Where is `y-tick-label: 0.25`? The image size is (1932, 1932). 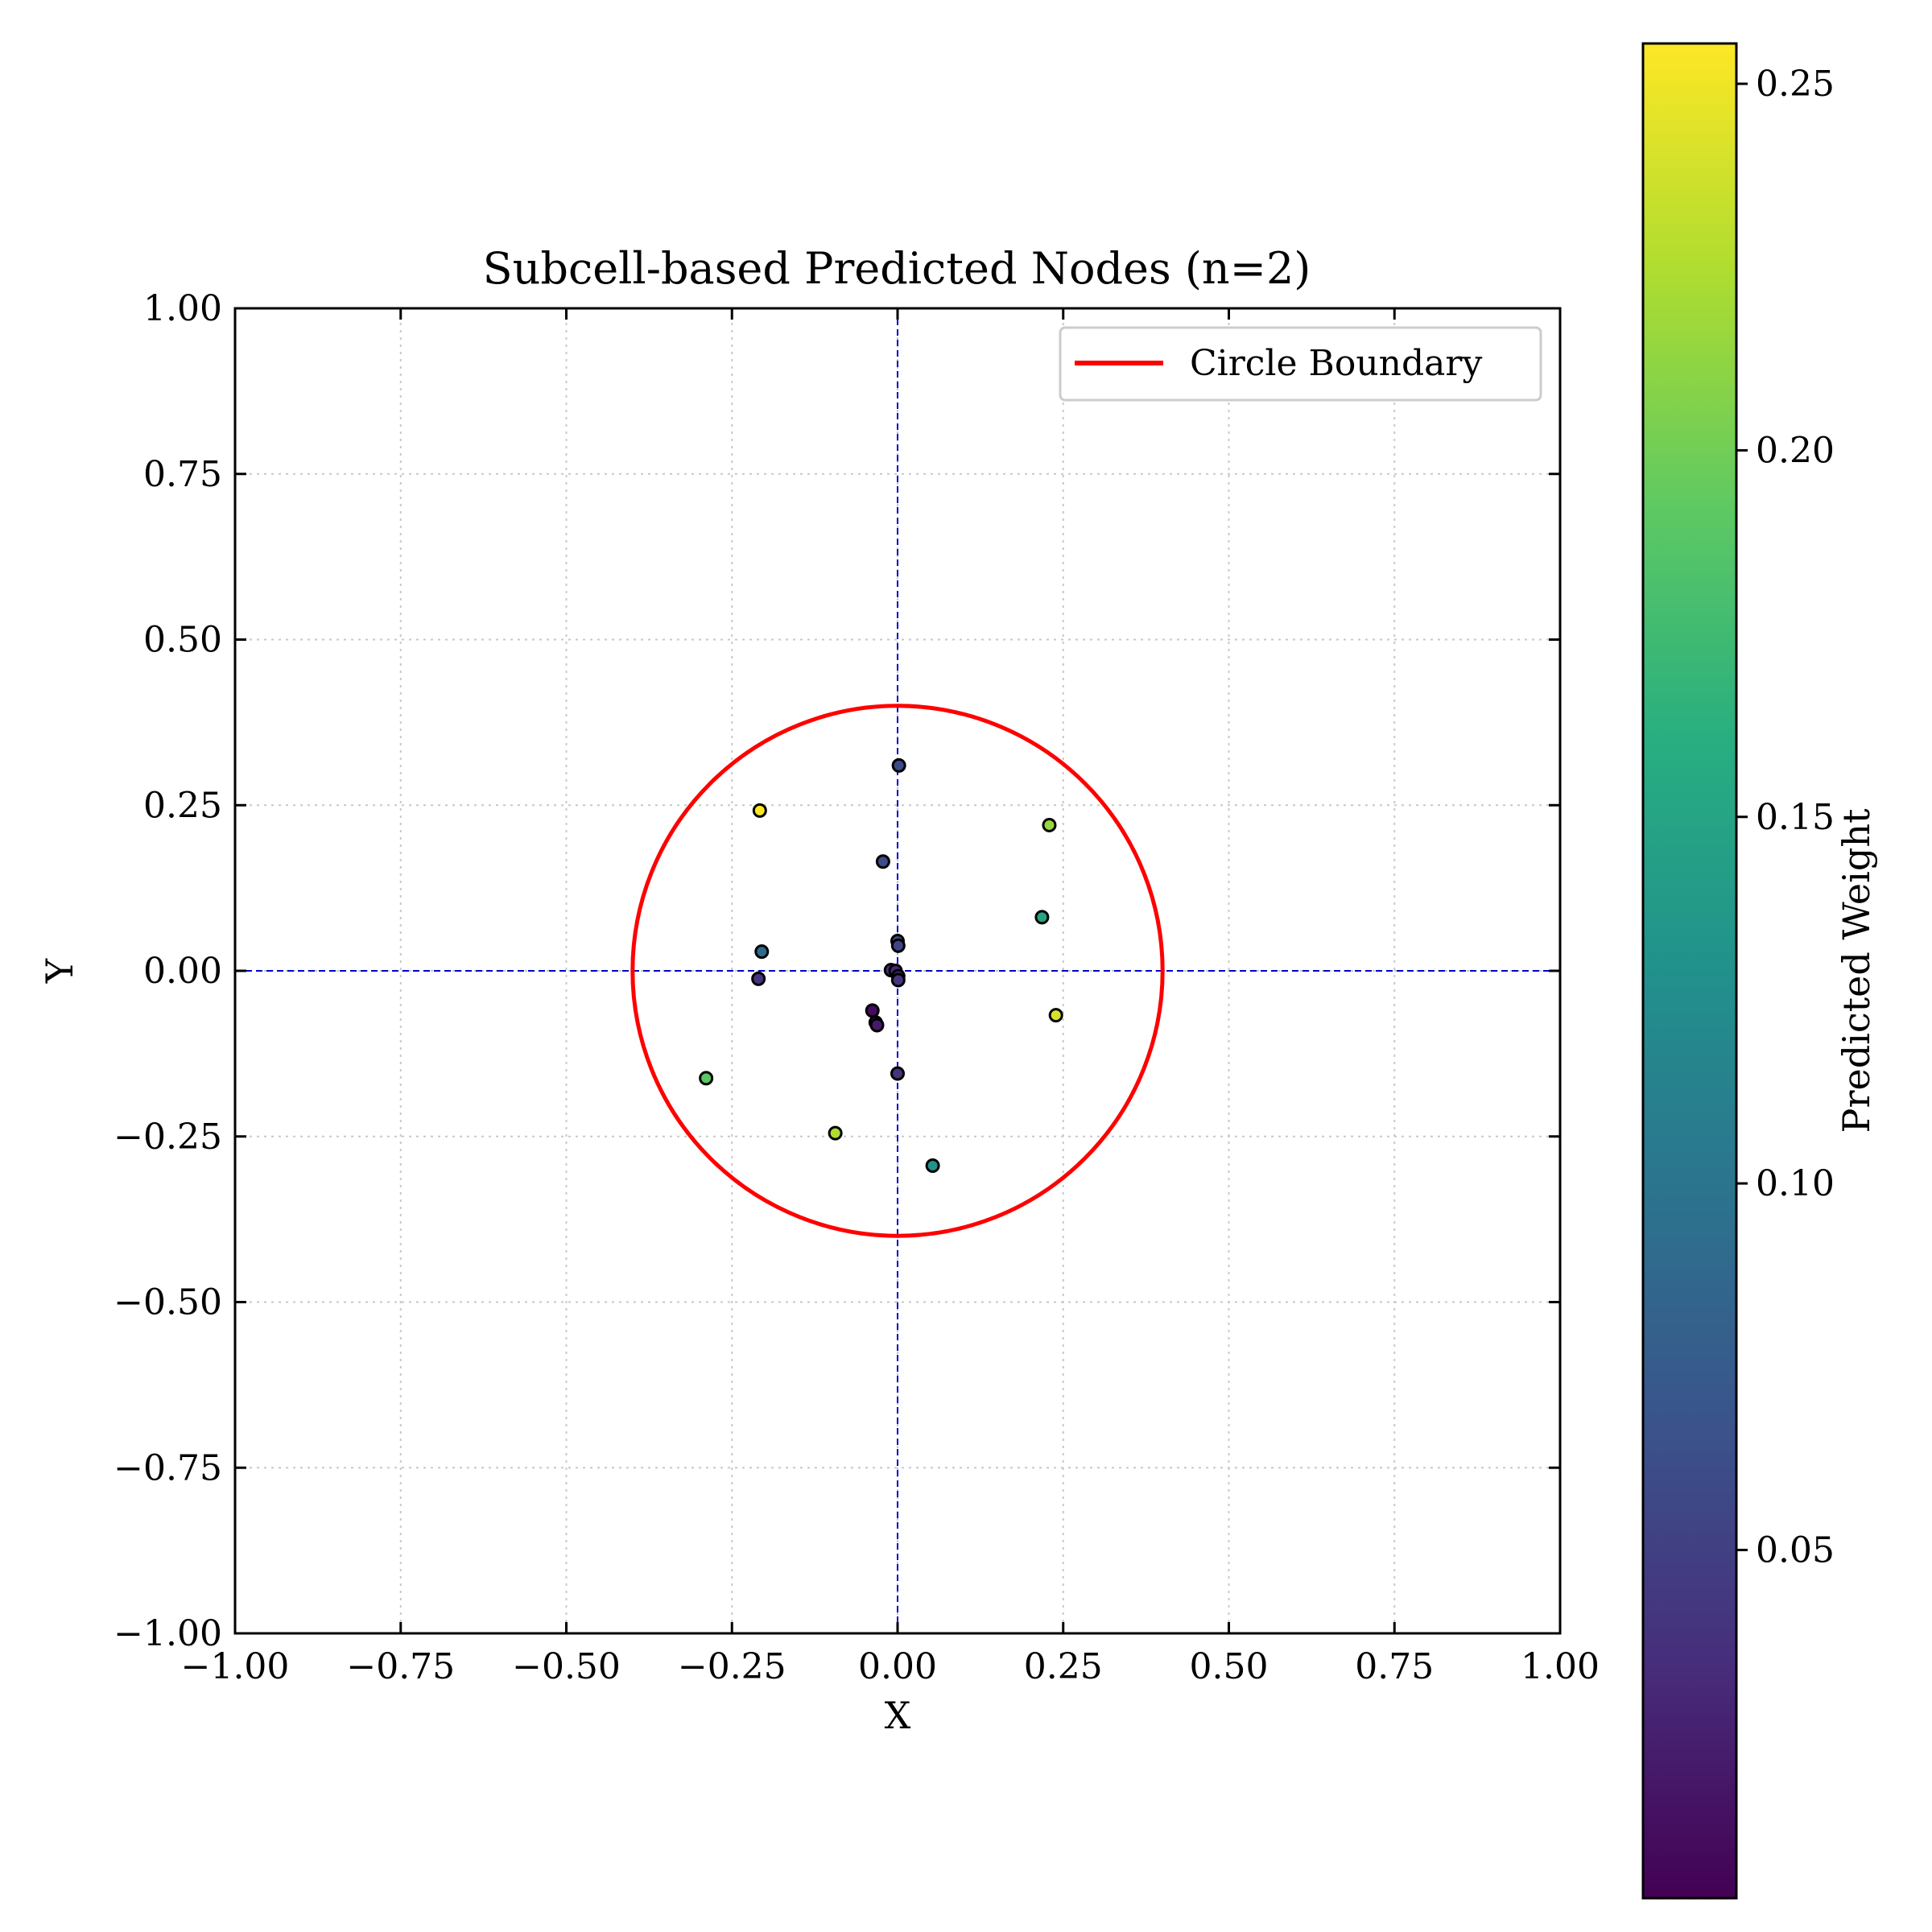 y-tick-label: 0.25 is located at coordinates (182, 805).